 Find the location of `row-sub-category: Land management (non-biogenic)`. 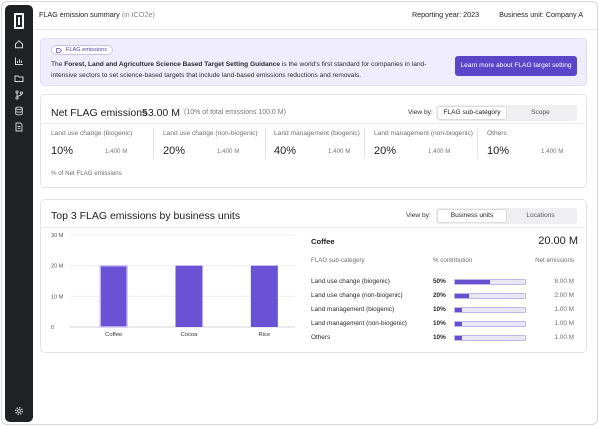

row-sub-category: Land management (non-biogenic) is located at coordinates (359, 323).